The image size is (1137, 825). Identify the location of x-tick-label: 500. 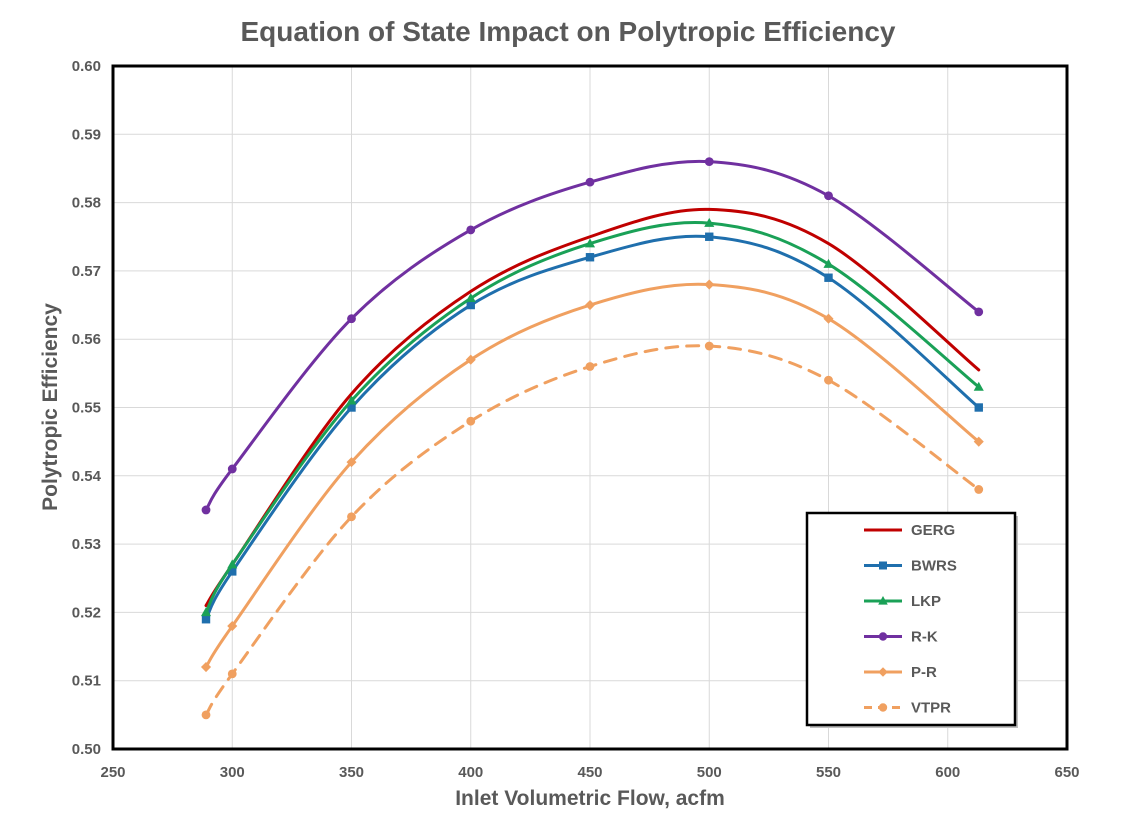
(709, 772).